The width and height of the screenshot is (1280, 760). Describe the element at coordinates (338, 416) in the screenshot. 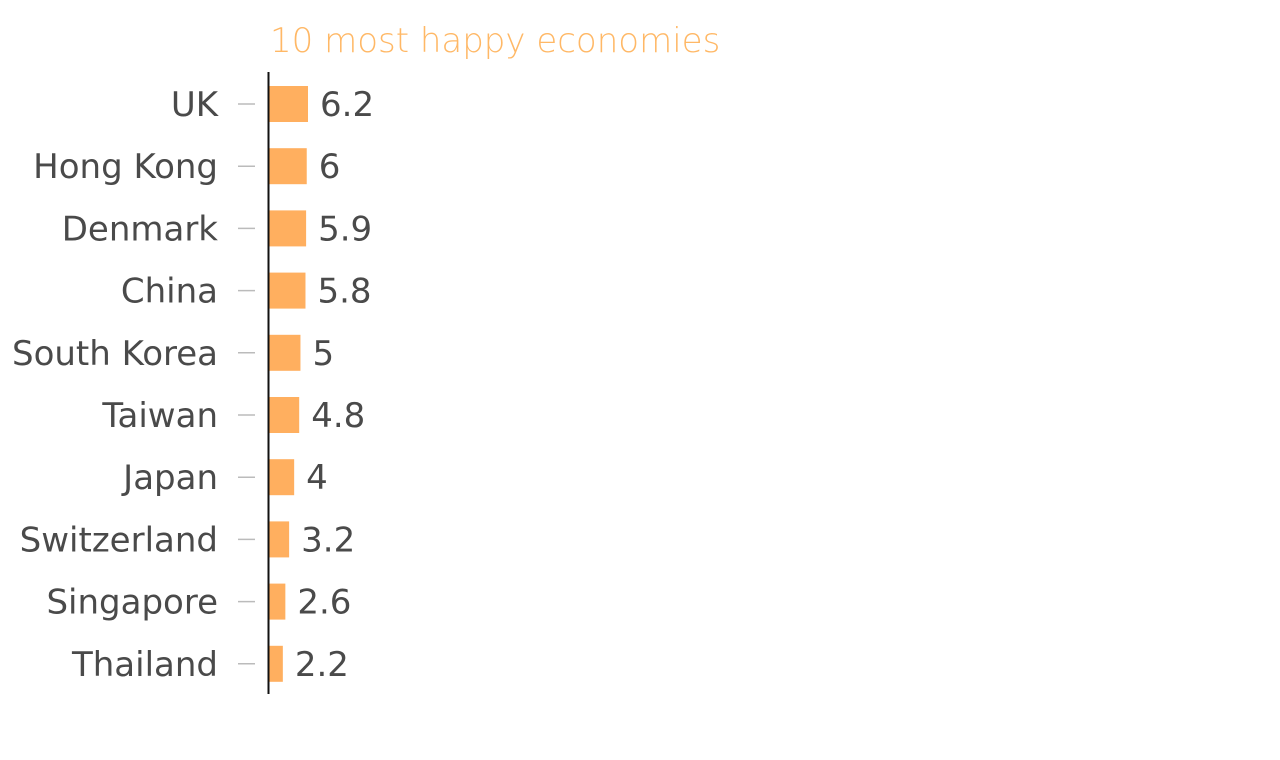

I see `value-label: 4.8` at that location.